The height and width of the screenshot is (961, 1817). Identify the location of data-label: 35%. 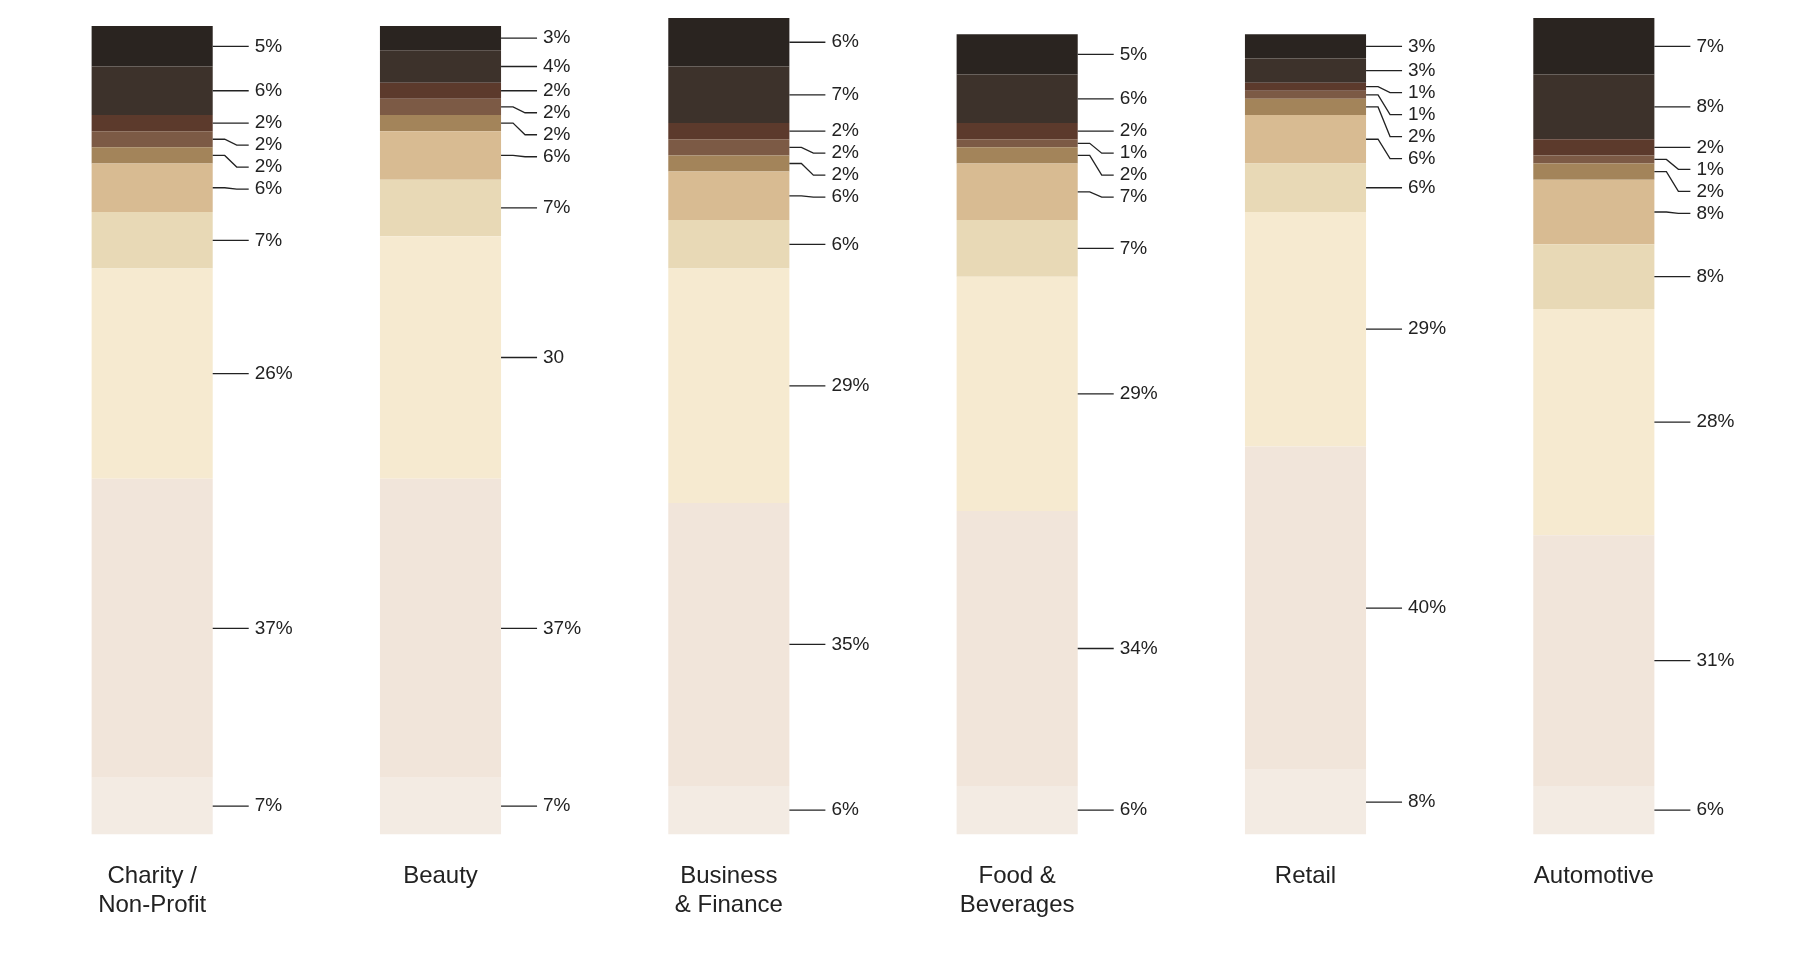
(850, 643).